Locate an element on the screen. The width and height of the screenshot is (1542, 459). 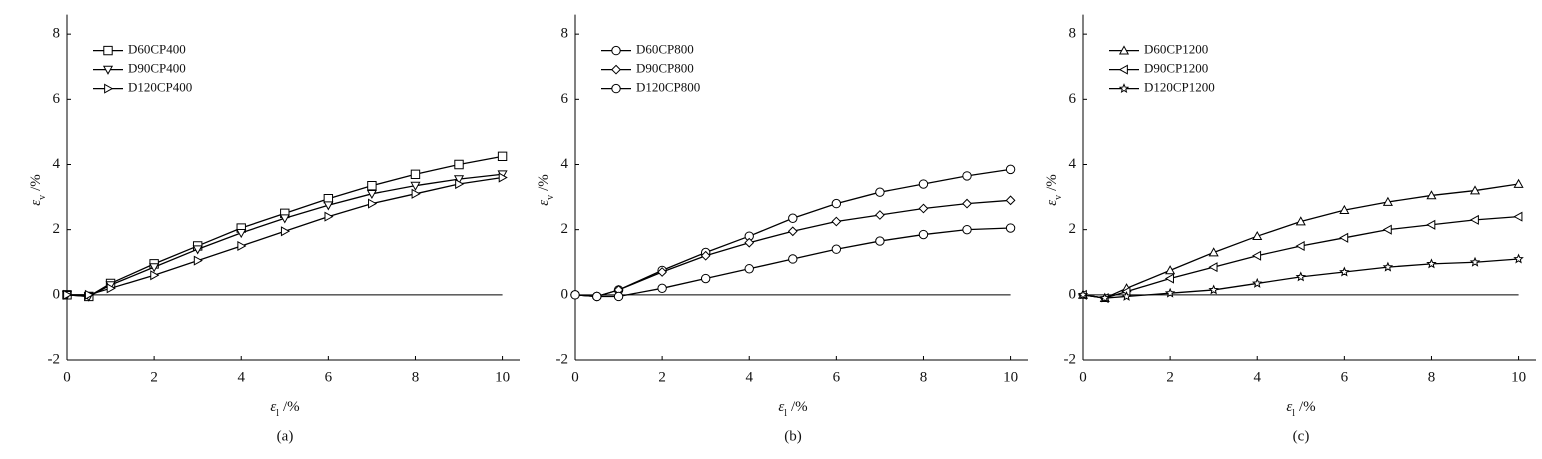
legend-label: D90CP800 is located at coordinates (665, 68).